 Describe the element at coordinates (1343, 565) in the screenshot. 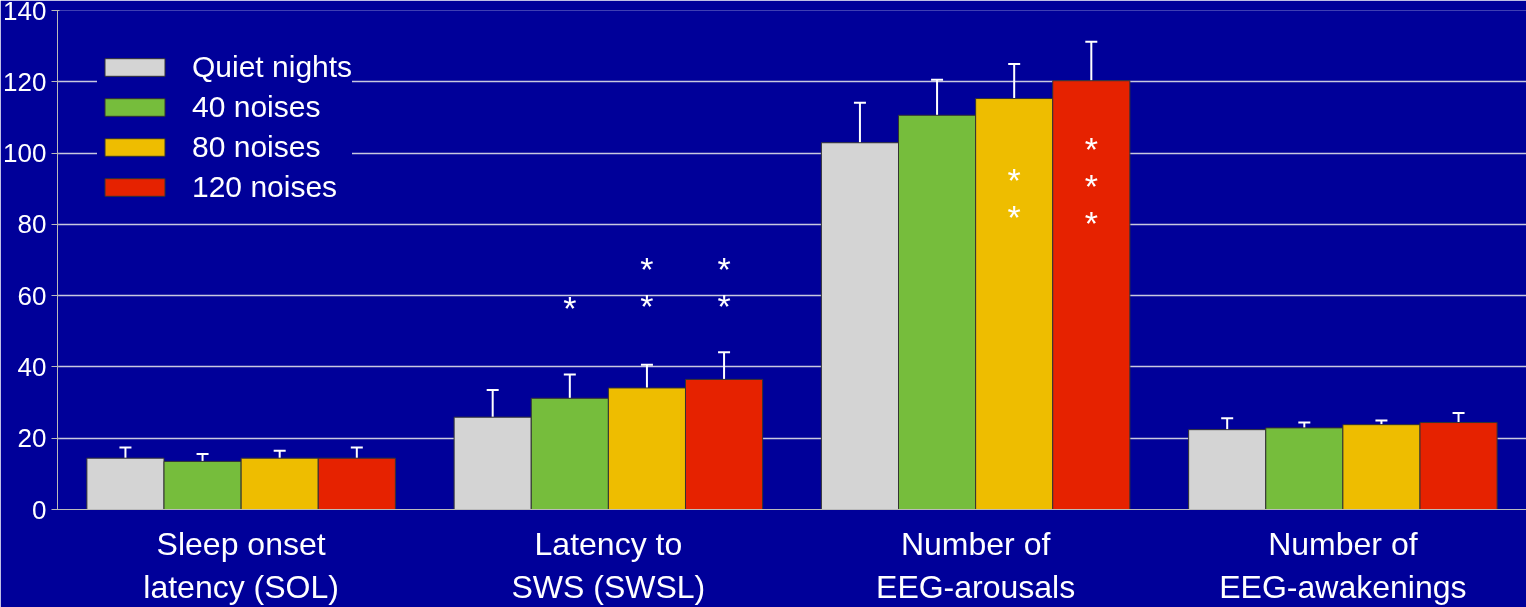

I see `x-tick-label: Number of EEG-awakenings` at that location.